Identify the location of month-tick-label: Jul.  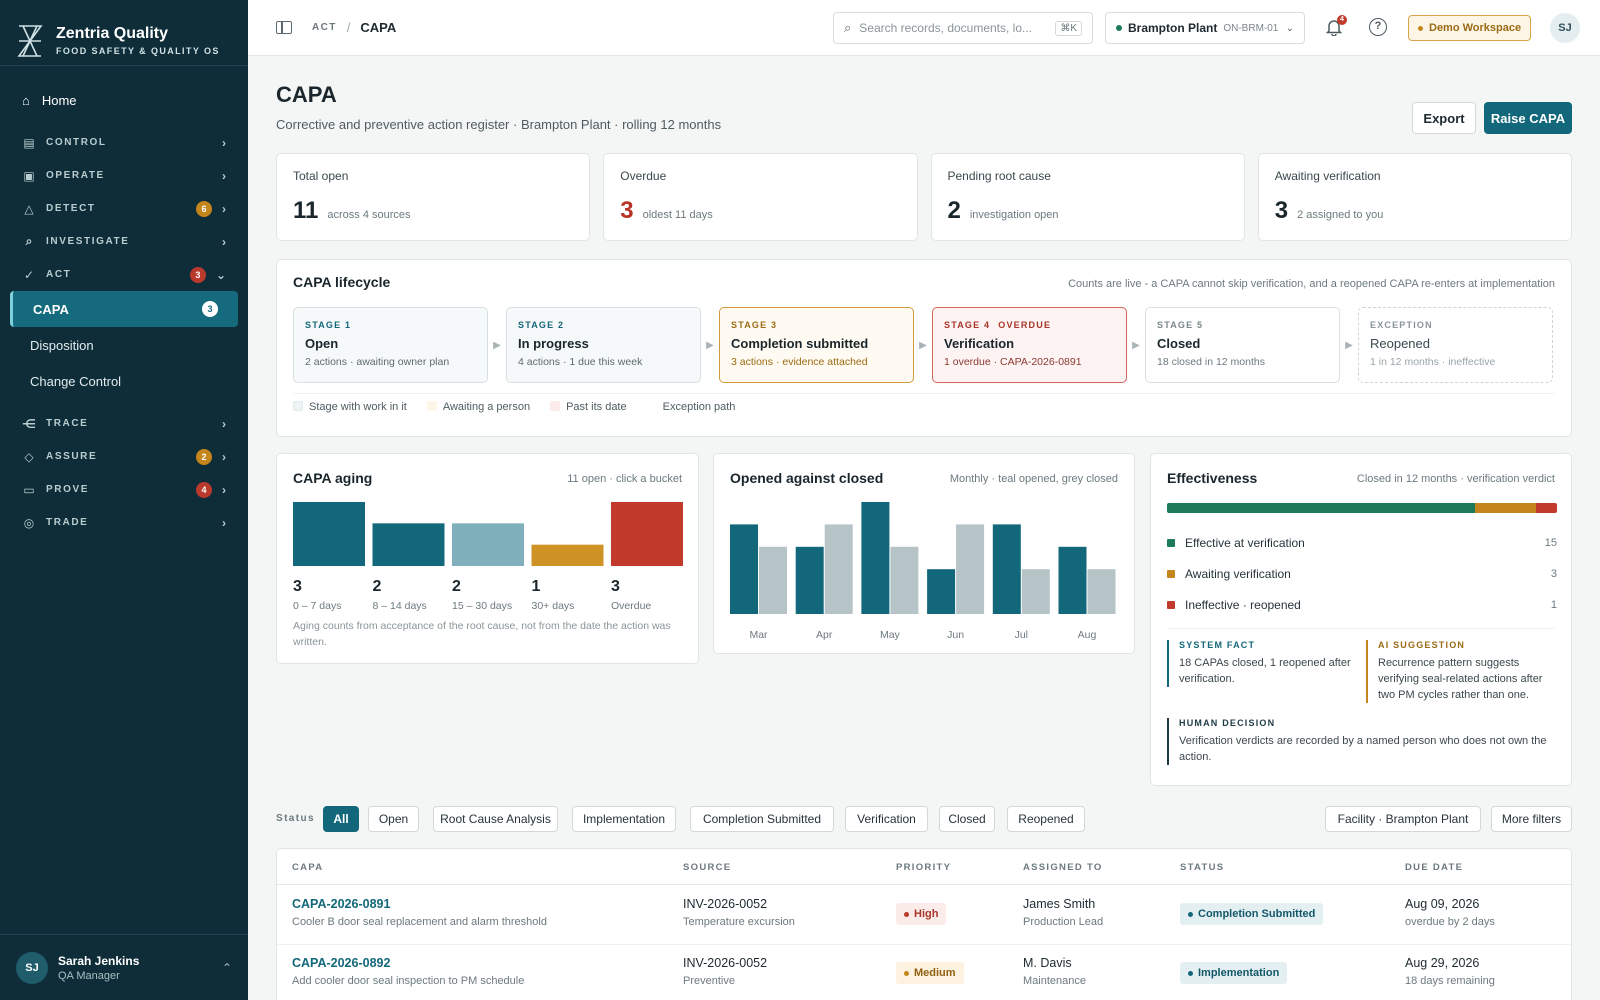
(1021, 635).